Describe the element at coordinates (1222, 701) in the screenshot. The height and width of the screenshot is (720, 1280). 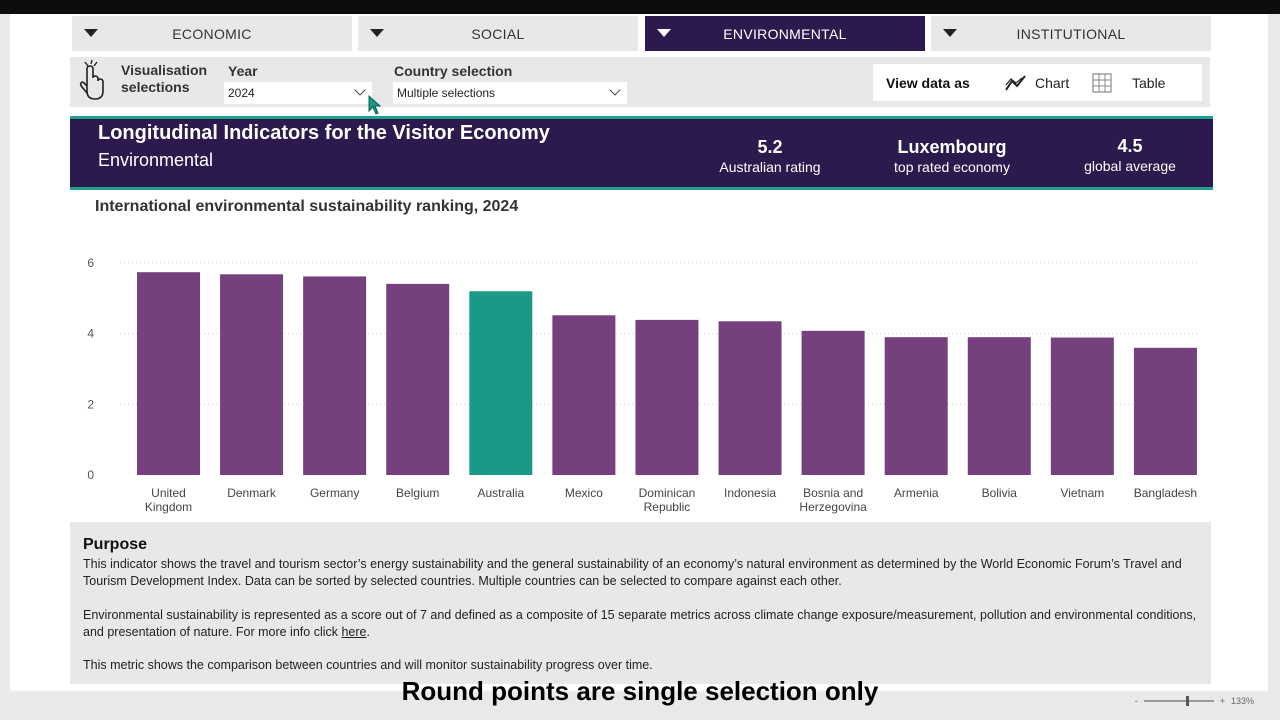
I see `zoom-in-icon: +` at that location.